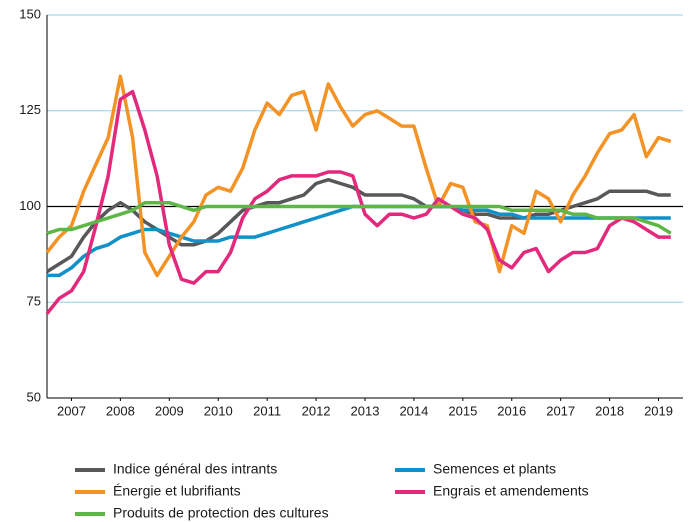 This screenshot has width=690, height=522. Describe the element at coordinates (30, 205) in the screenshot. I see `y-tick-label: 100` at that location.